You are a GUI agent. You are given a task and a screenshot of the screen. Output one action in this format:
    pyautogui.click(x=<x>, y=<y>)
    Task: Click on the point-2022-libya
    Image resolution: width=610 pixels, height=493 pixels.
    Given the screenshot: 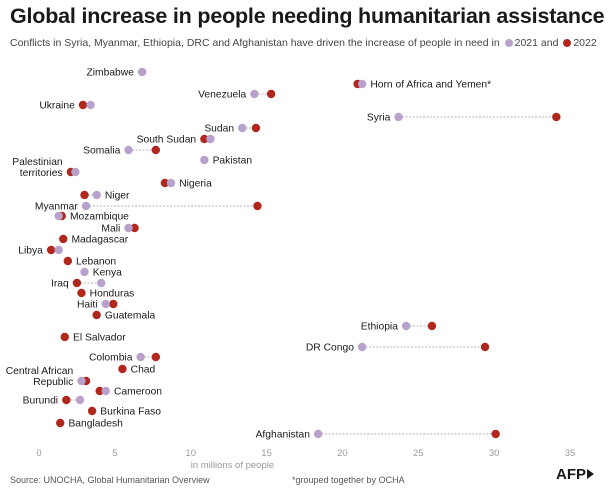 What is the action you would take?
    pyautogui.click(x=51, y=250)
    